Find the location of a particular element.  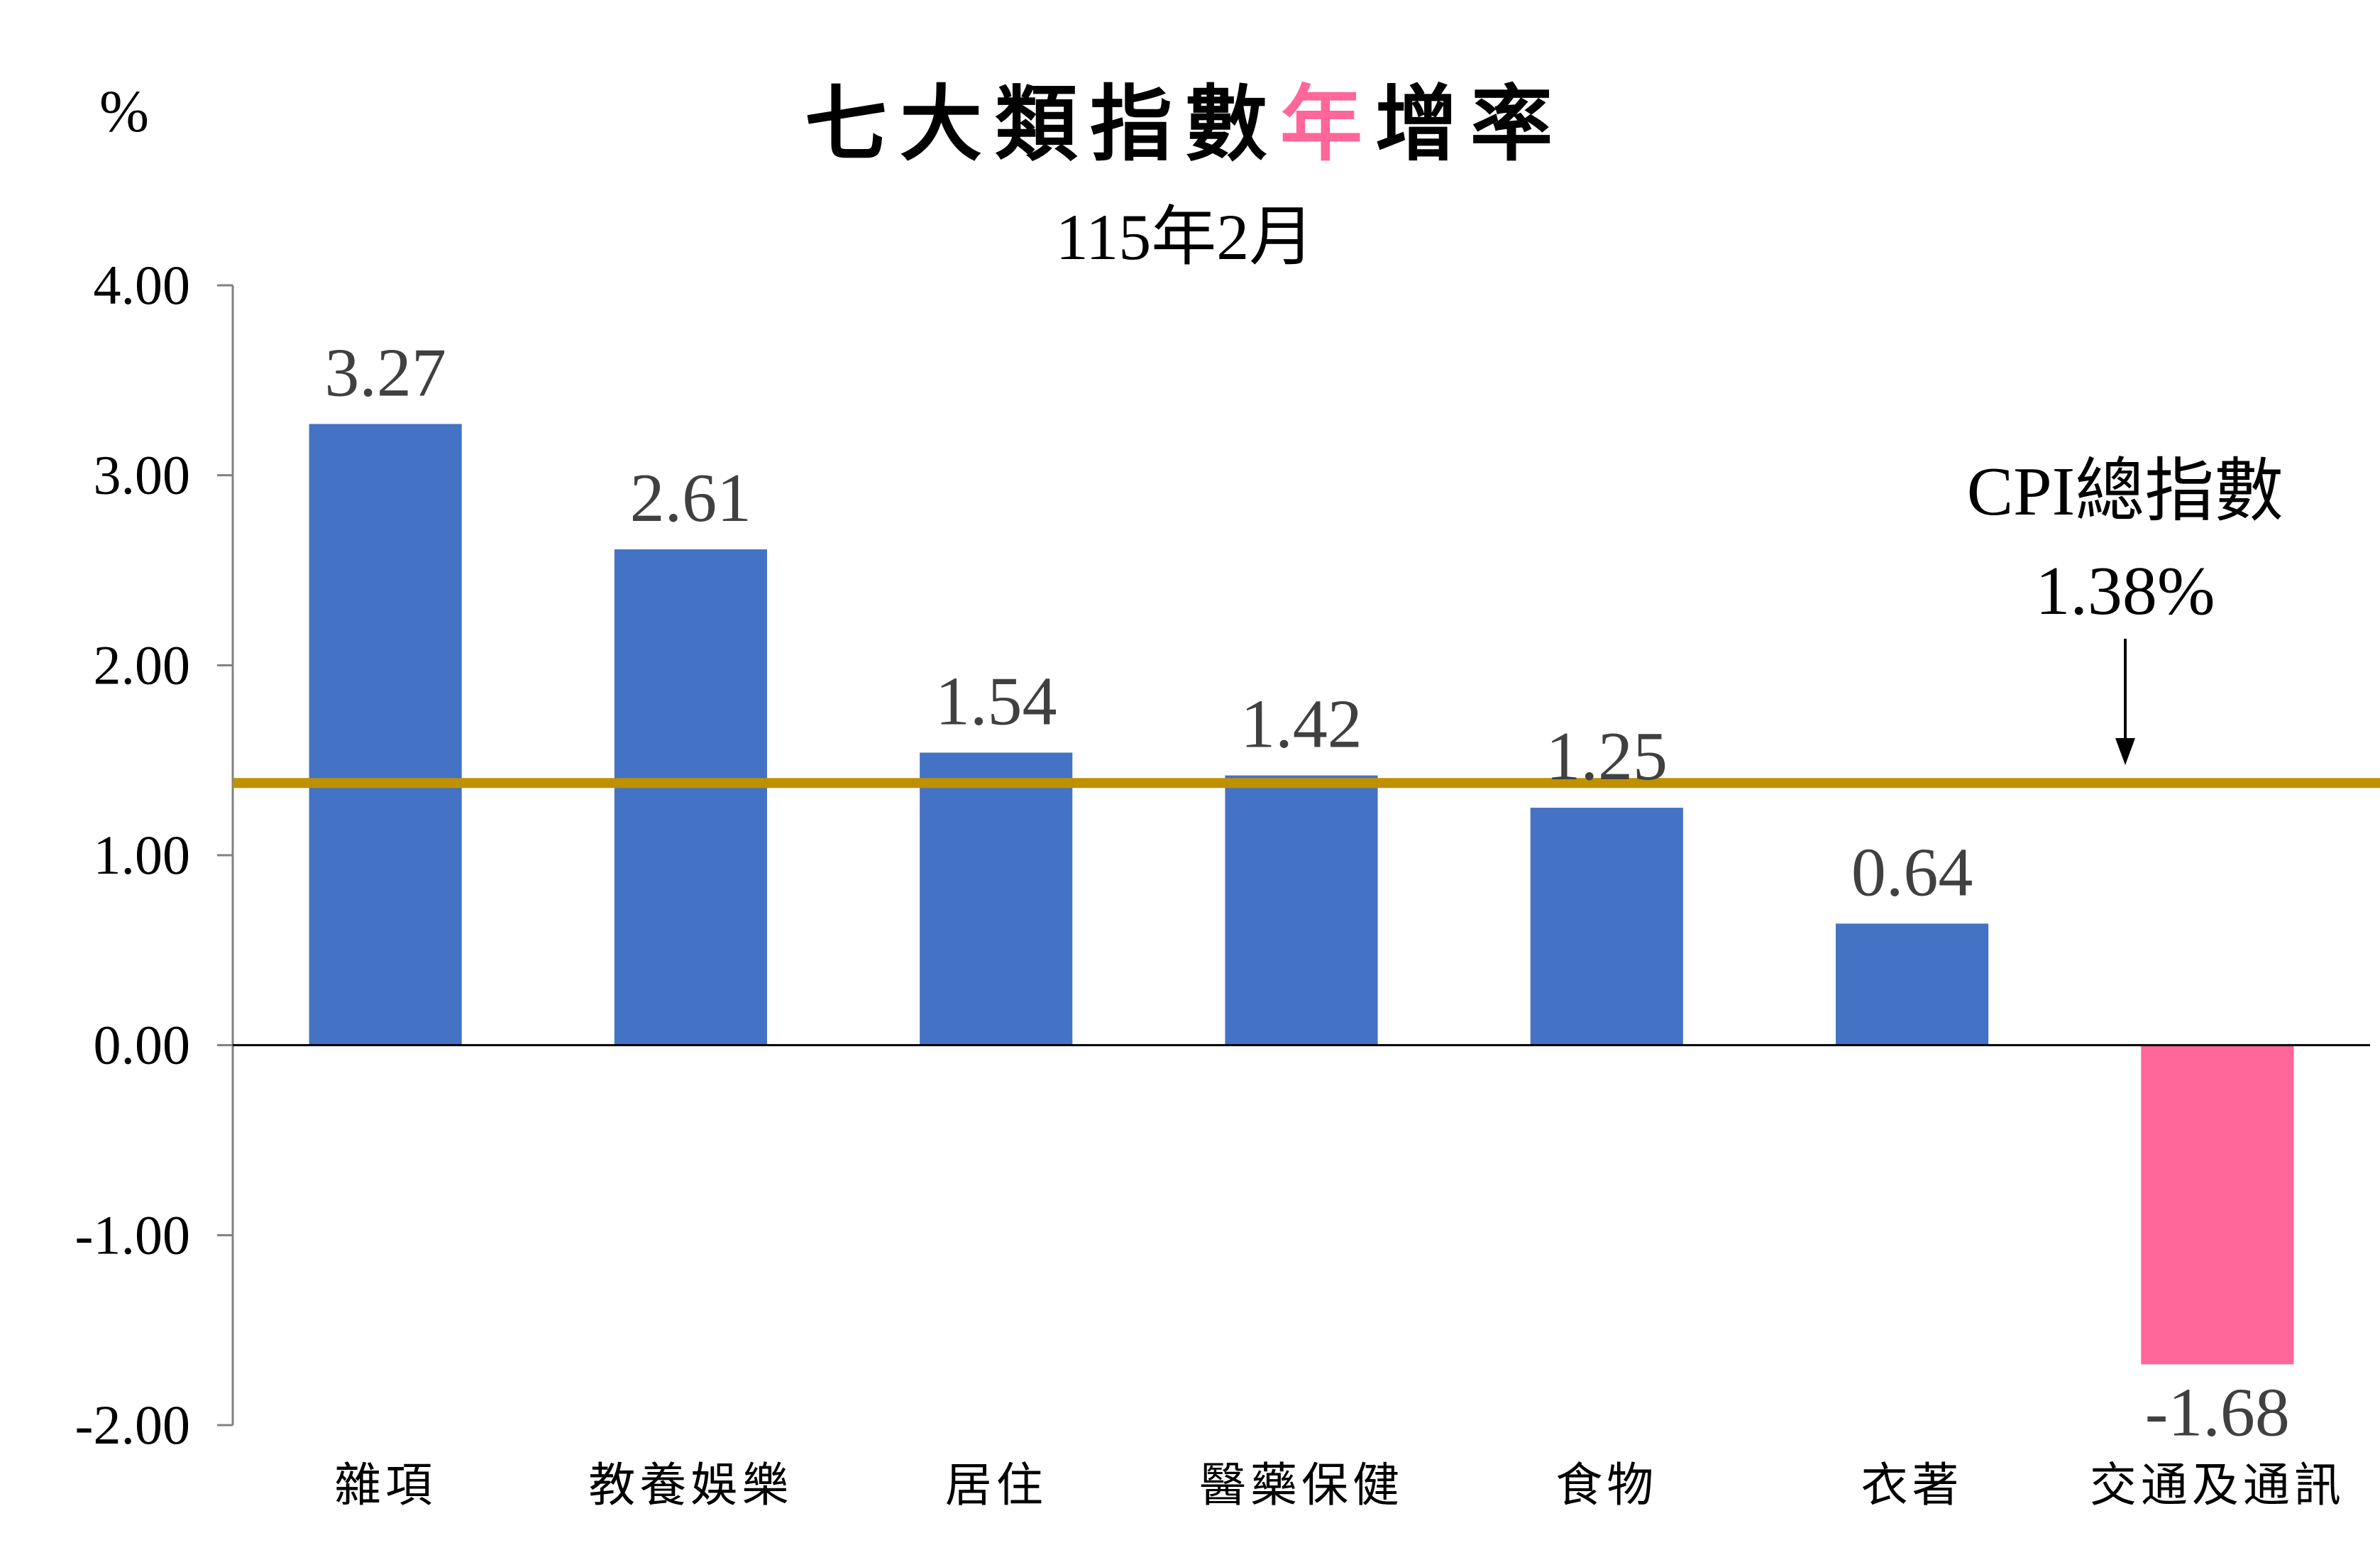

chart-title-part-3: 增率 is located at coordinates (1470, 124).